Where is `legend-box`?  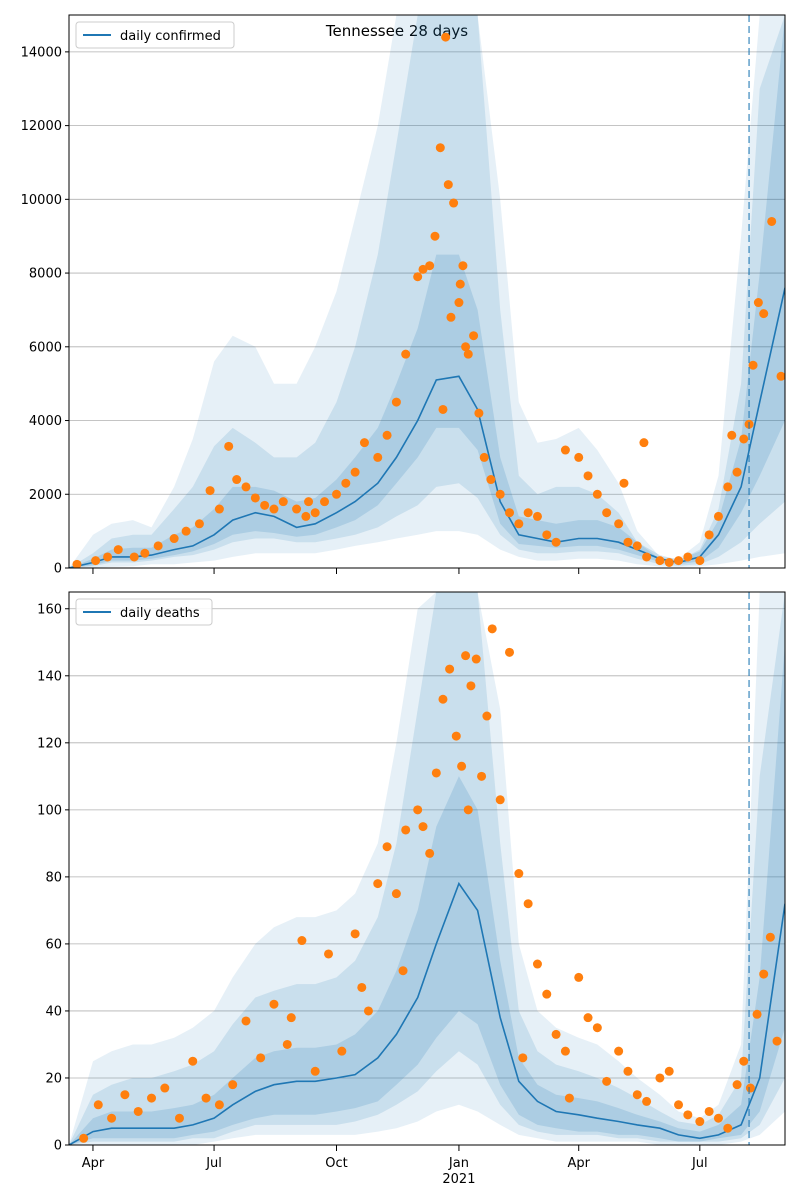
legend-box is located at coordinates (144, 612).